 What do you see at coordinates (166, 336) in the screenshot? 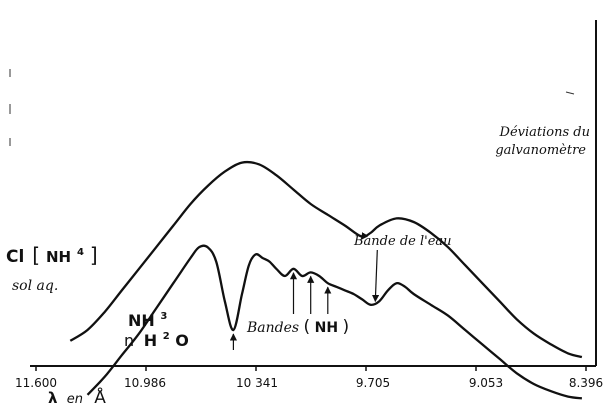
I see `formula-sup-2: 2` at bounding box center [166, 336].